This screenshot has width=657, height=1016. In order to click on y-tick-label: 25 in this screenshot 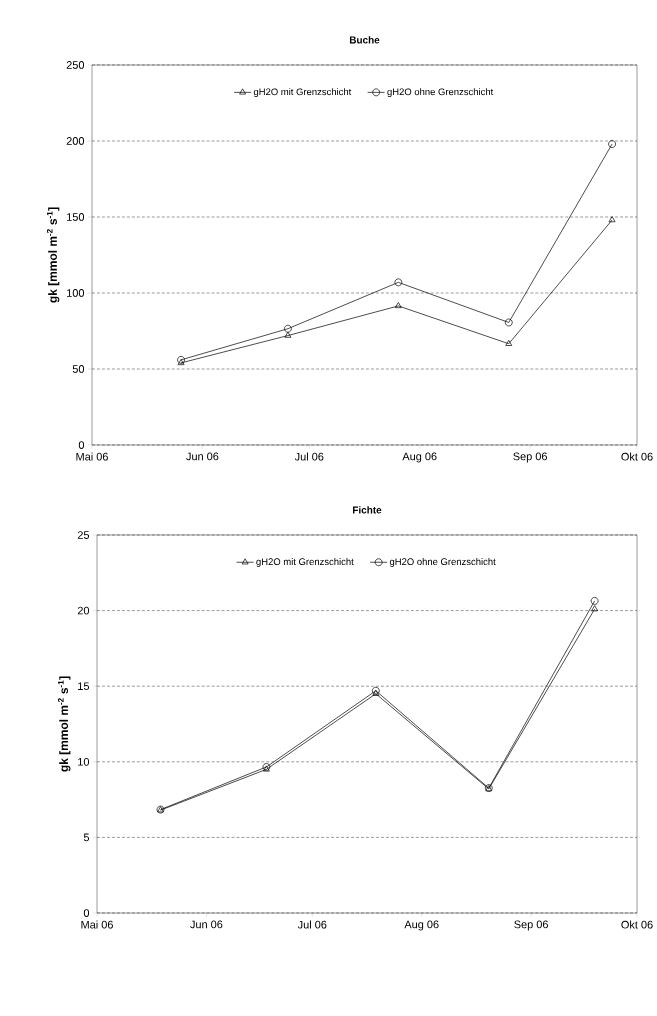, I will do `click(83, 535)`.